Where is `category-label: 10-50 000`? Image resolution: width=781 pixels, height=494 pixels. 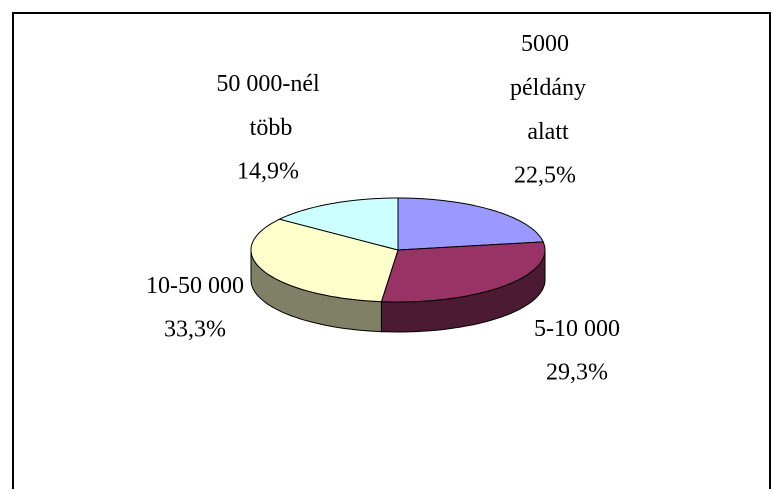
category-label: 10-50 000 is located at coordinates (195, 286).